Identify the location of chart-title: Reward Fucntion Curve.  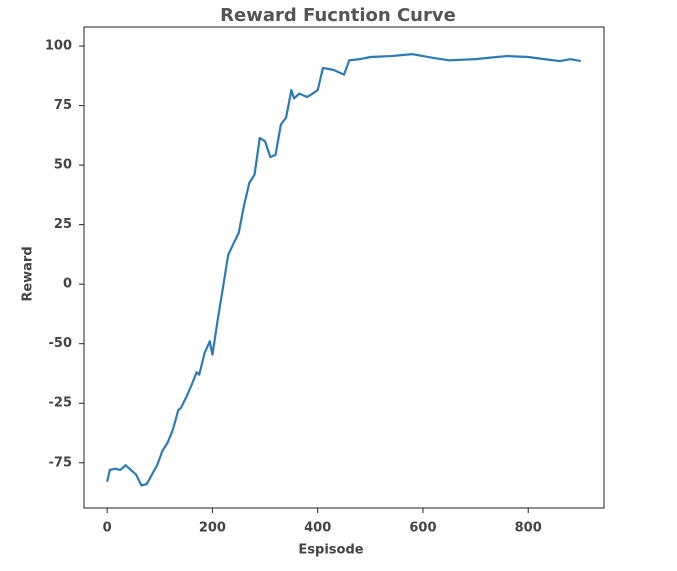
(338, 15).